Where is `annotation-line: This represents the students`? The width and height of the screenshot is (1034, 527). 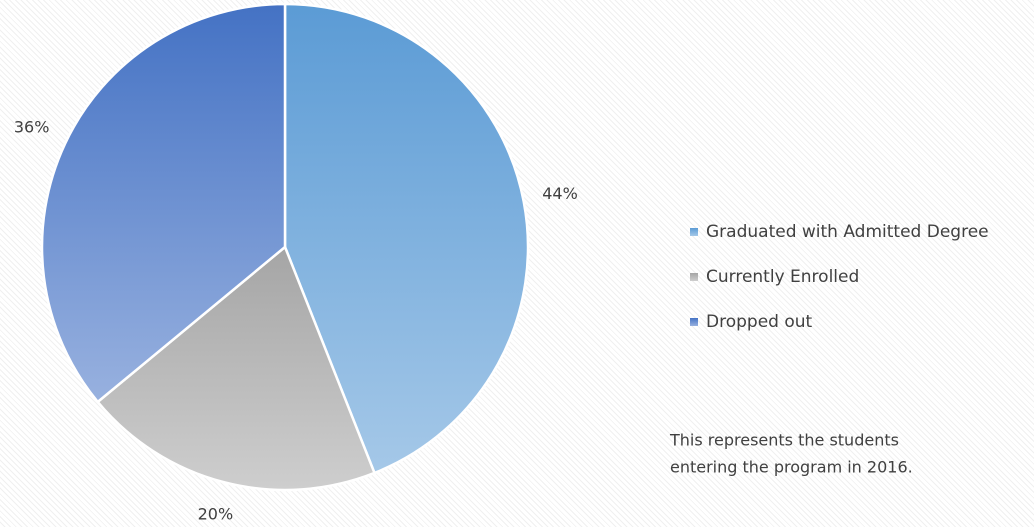 annotation-line: This represents the students is located at coordinates (784, 440).